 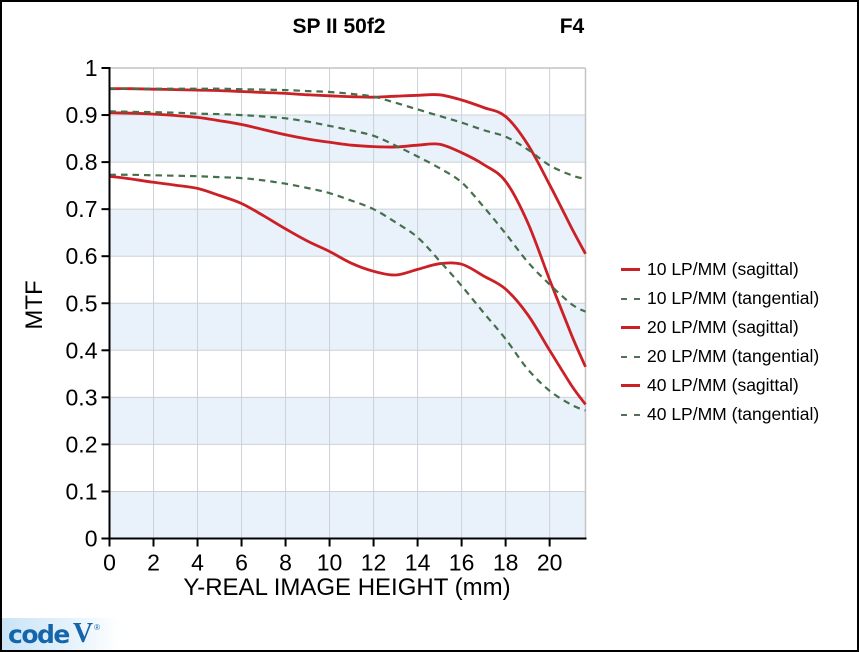 What do you see at coordinates (339, 26) in the screenshot?
I see `chart-title: SP II 50f2` at bounding box center [339, 26].